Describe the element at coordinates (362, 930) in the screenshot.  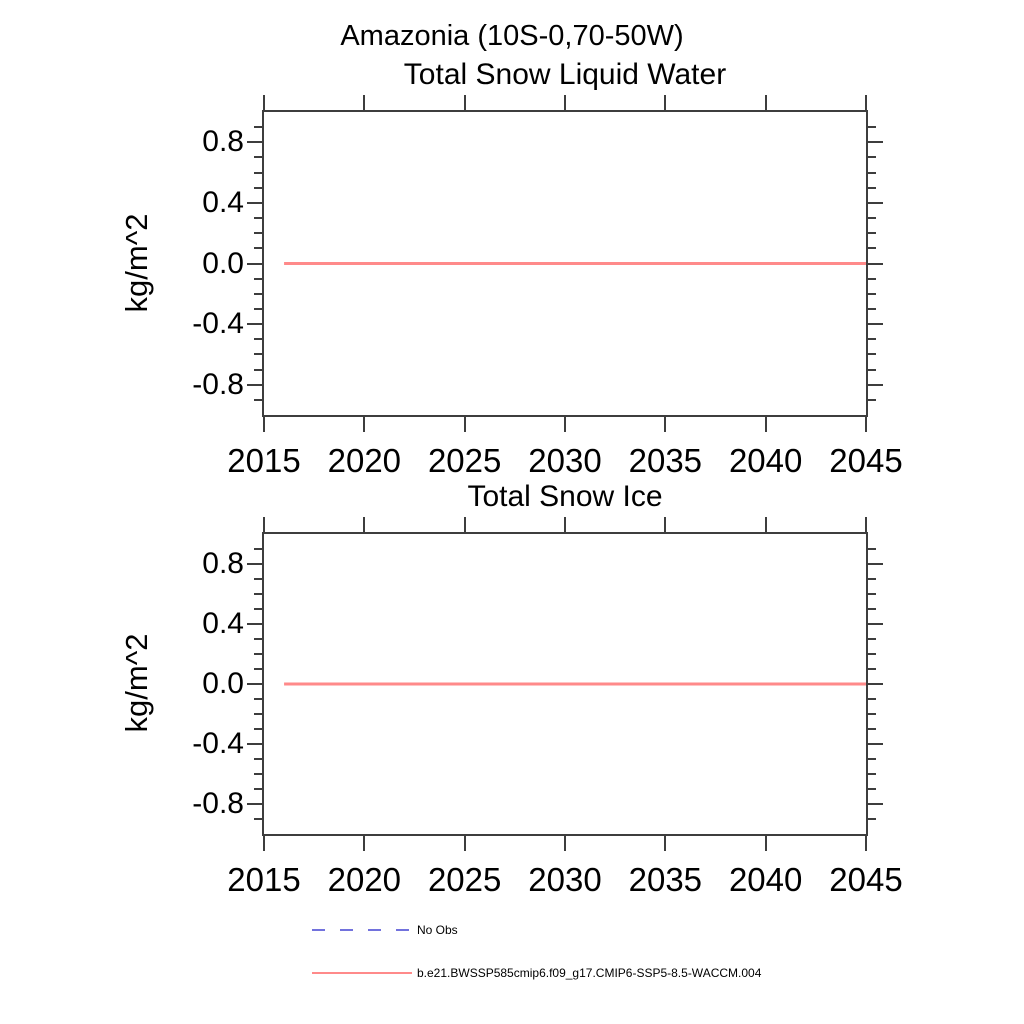
I see `no-obs-line-sample` at that location.